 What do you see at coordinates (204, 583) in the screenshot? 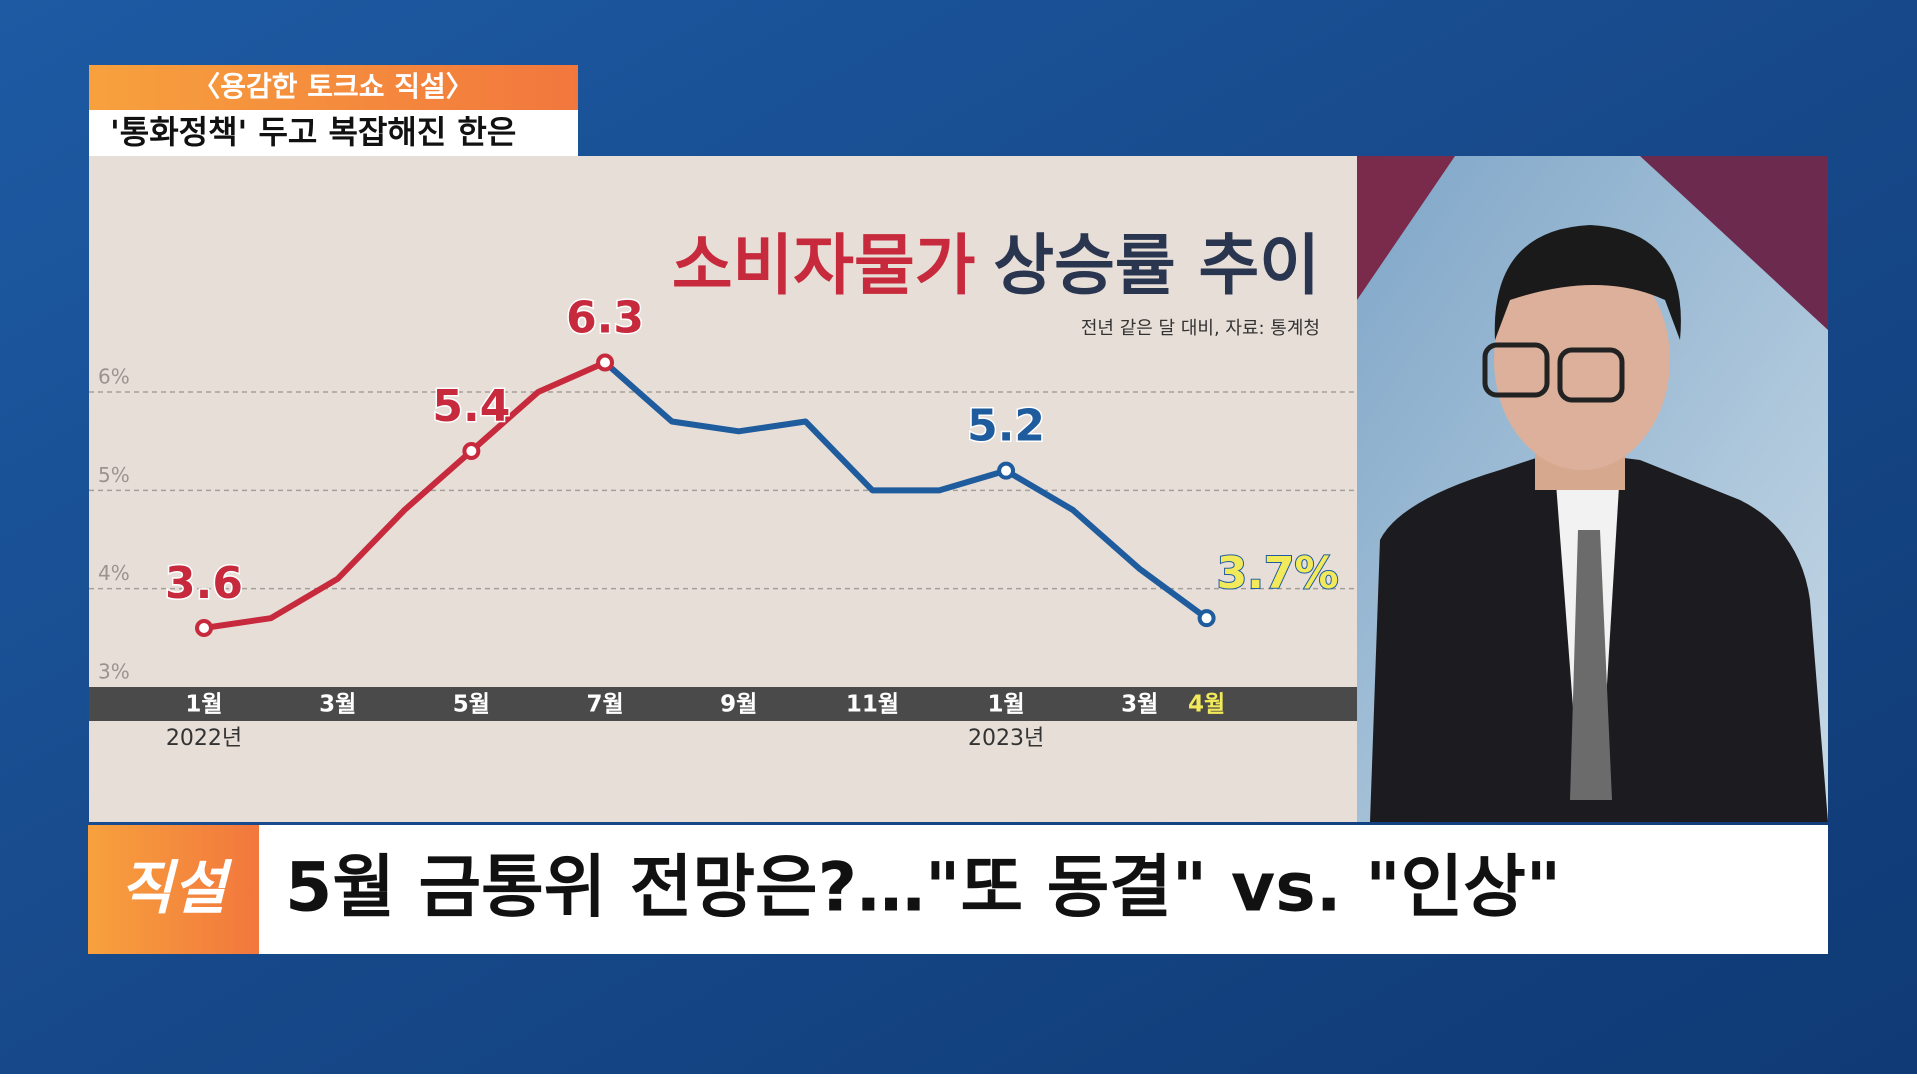
I see `value-label: 3.6` at bounding box center [204, 583].